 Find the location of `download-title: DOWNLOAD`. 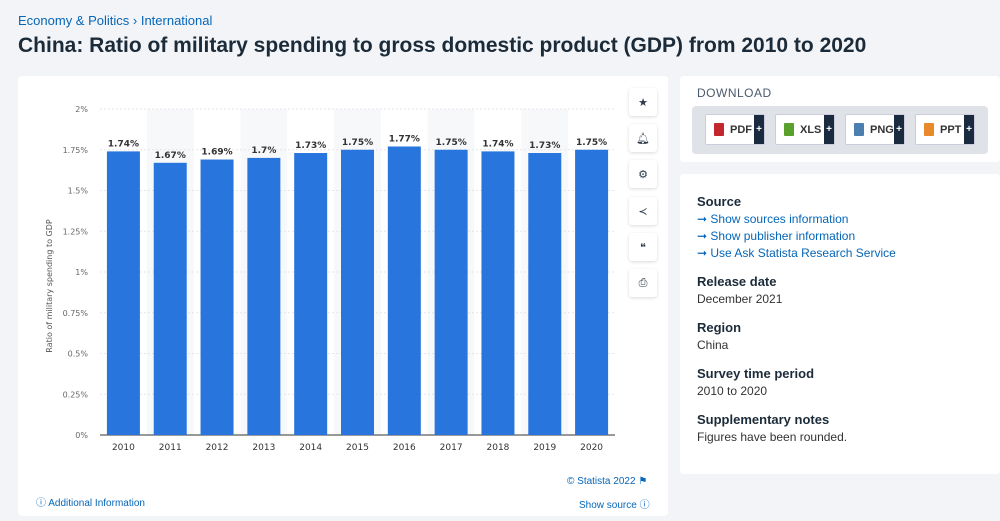

download-title: DOWNLOAD is located at coordinates (734, 93).